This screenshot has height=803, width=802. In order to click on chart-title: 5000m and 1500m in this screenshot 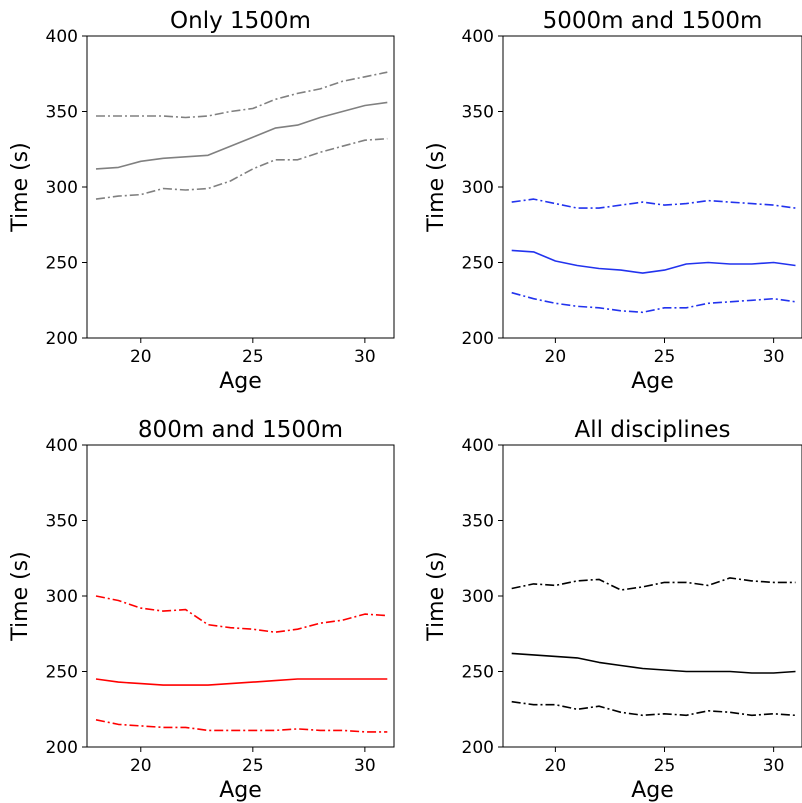, I will do `click(653, 21)`.